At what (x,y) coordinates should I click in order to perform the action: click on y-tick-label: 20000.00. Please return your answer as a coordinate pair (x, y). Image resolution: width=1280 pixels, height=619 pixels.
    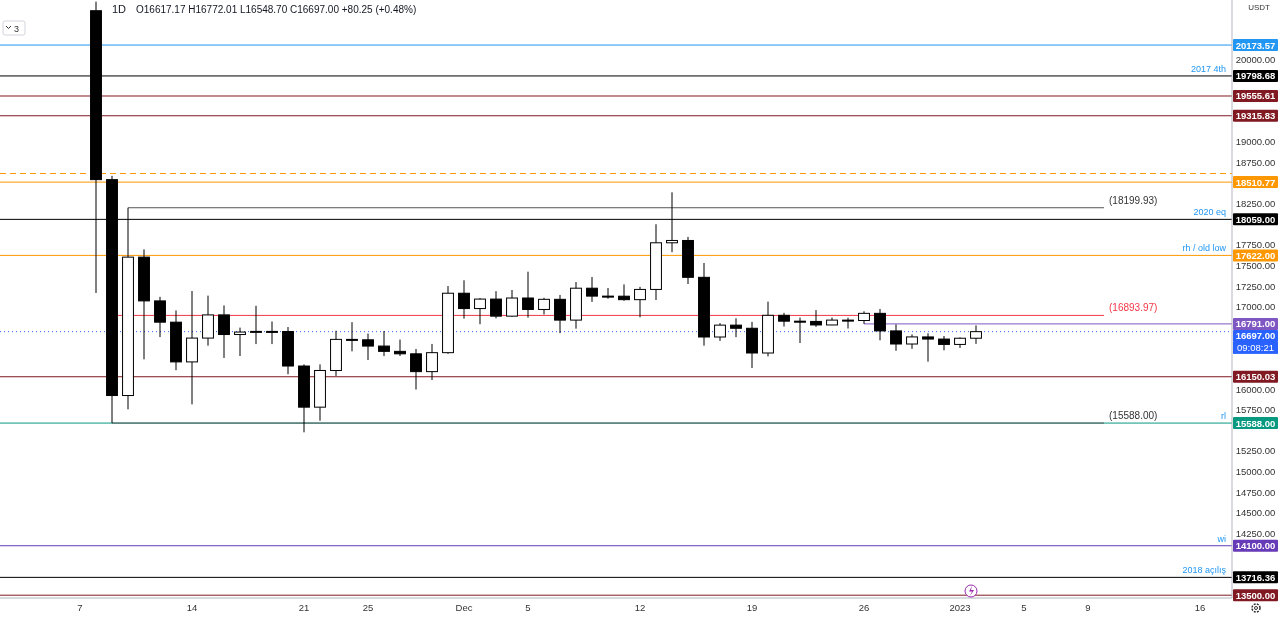
    Looking at the image, I should click on (1255, 59).